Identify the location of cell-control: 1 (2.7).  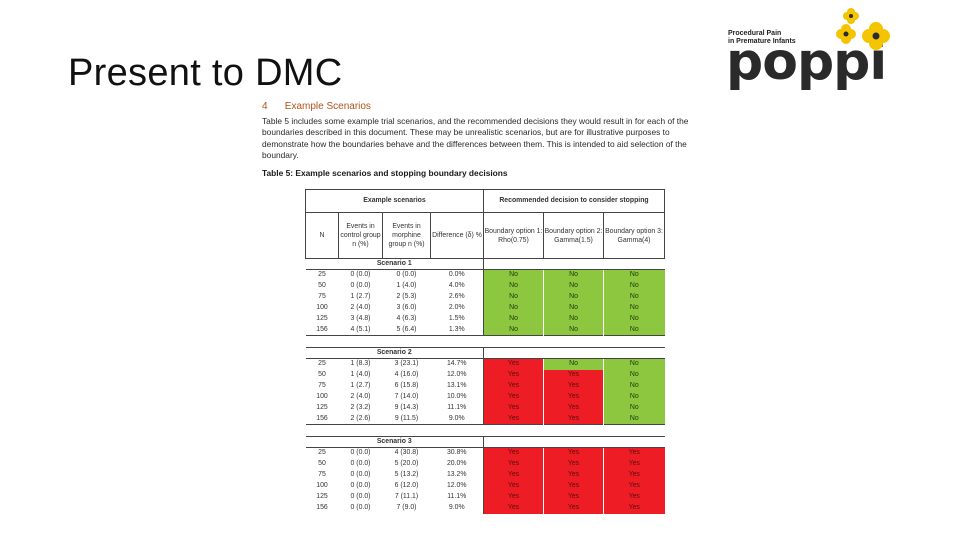
(360, 385).